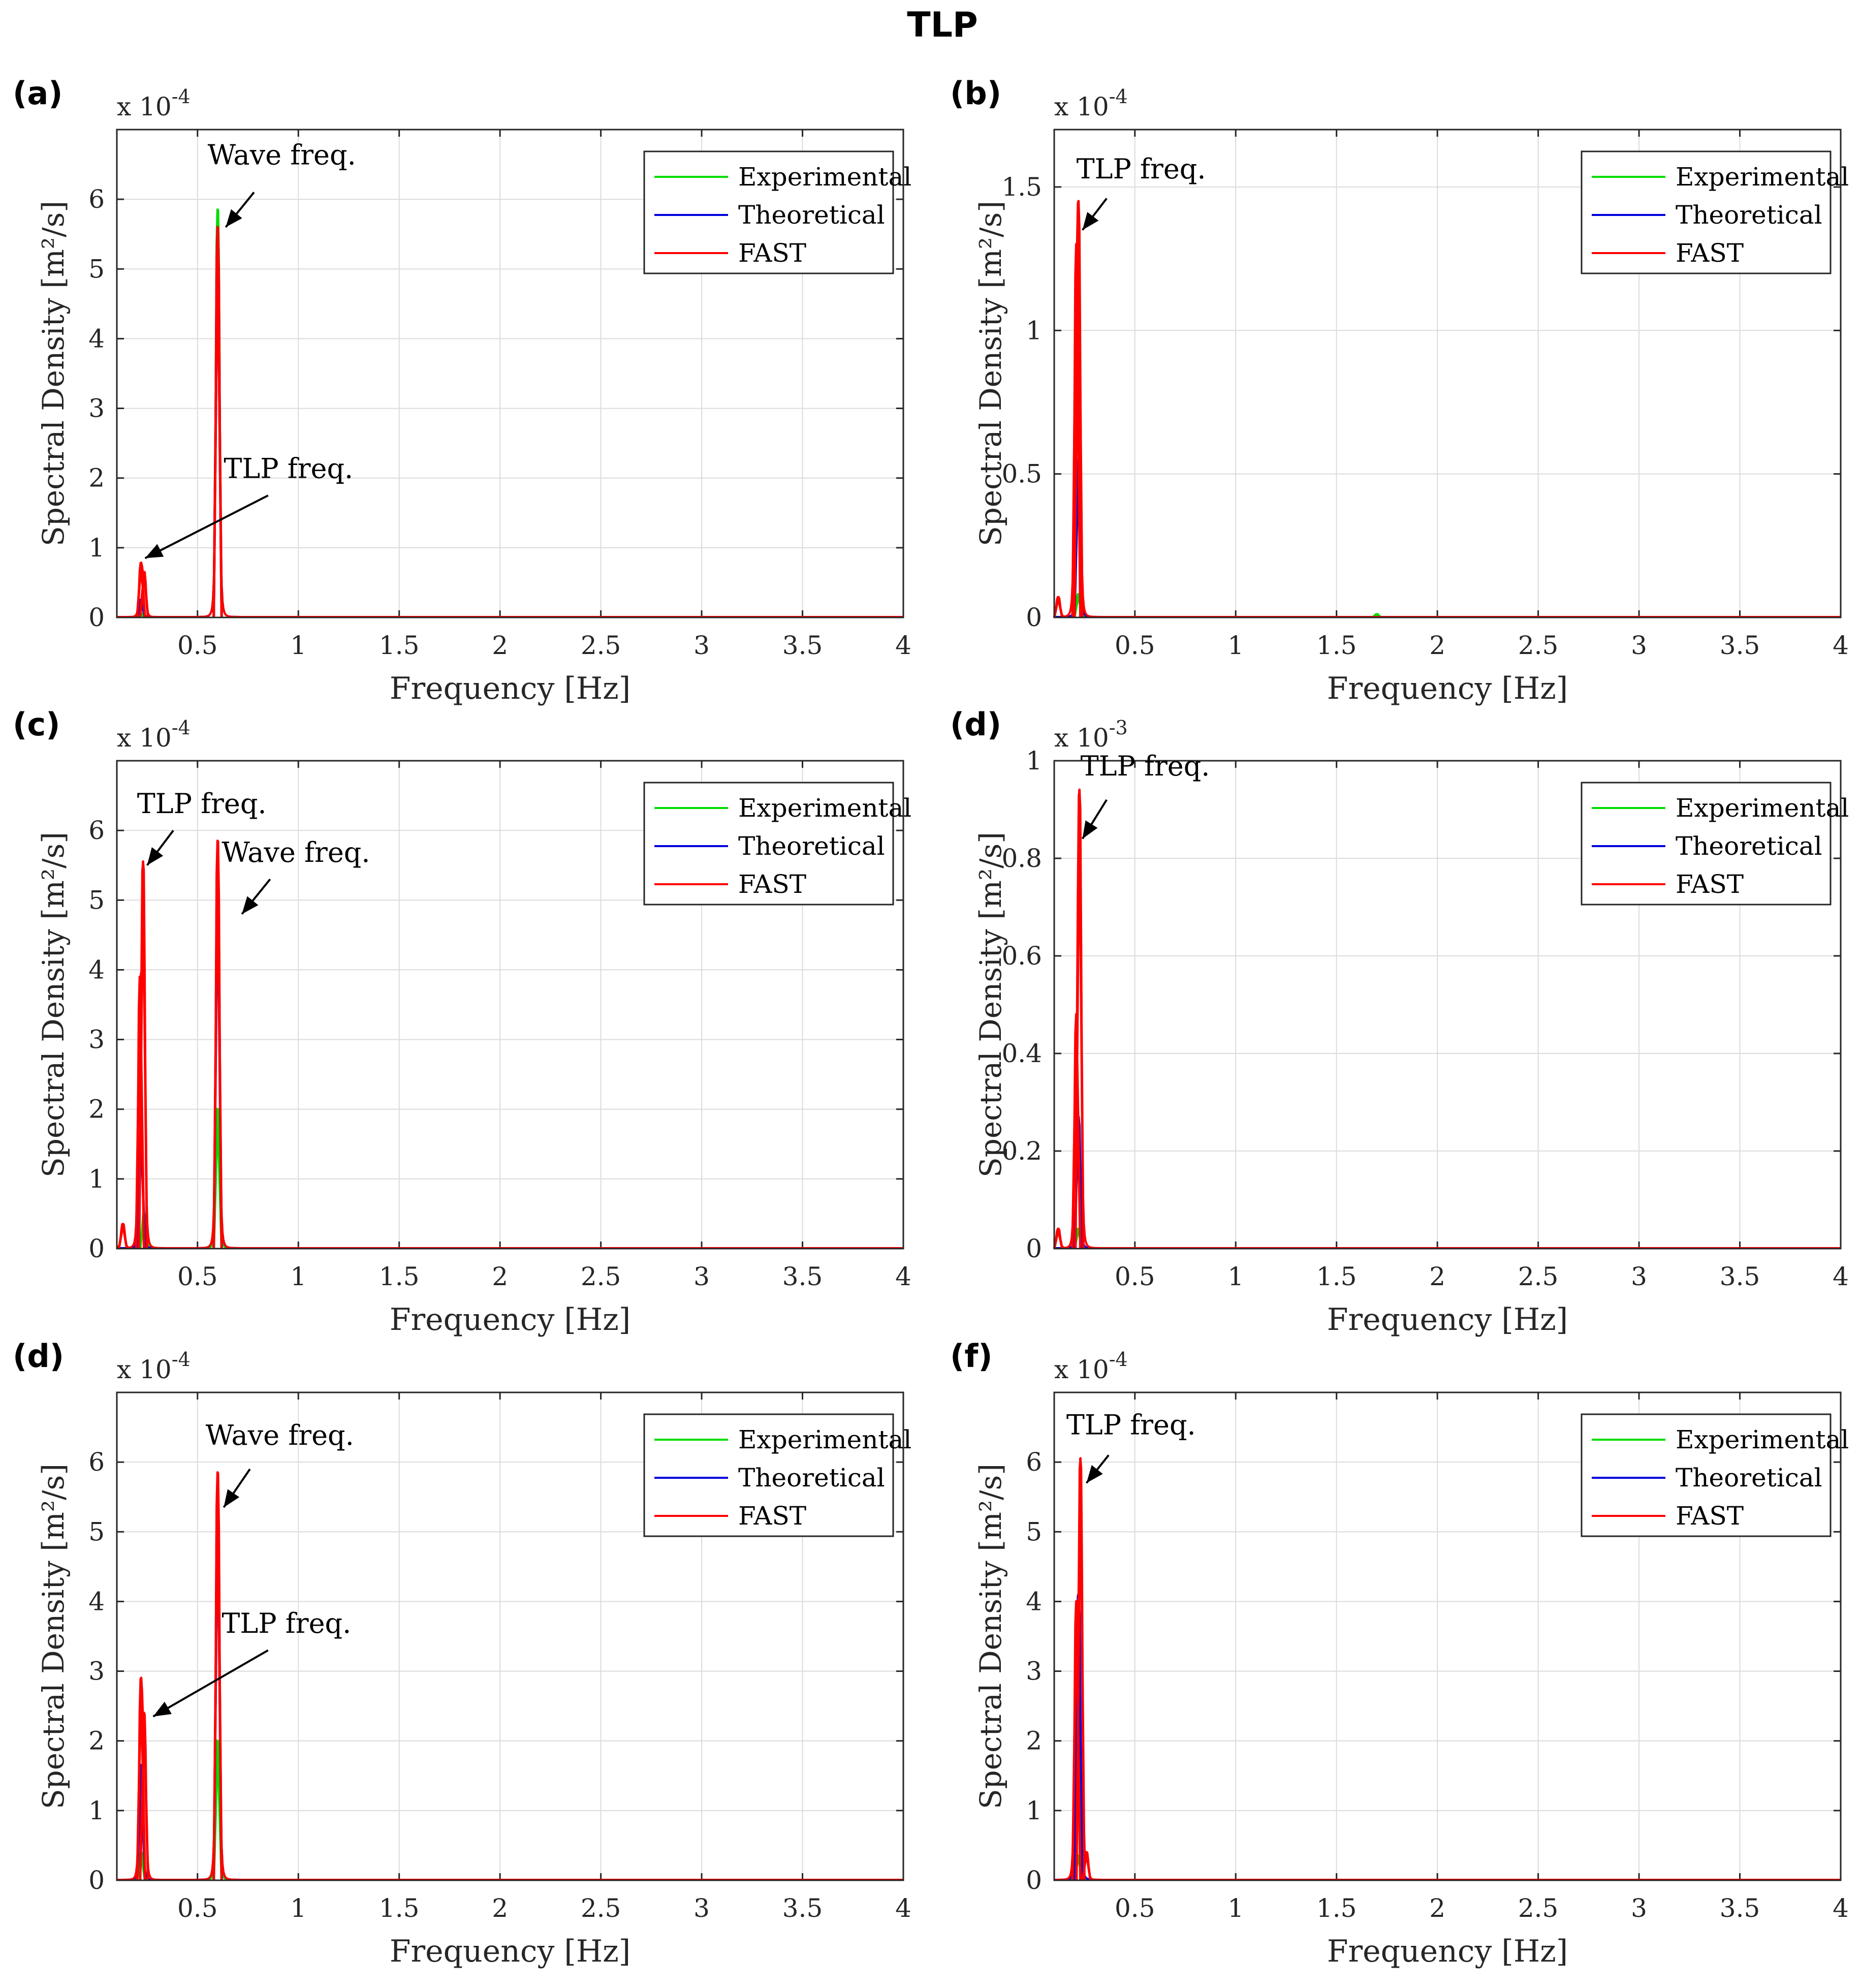  What do you see at coordinates (1118, 728) in the screenshot?
I see `y-exponent-value: -3` at bounding box center [1118, 728].